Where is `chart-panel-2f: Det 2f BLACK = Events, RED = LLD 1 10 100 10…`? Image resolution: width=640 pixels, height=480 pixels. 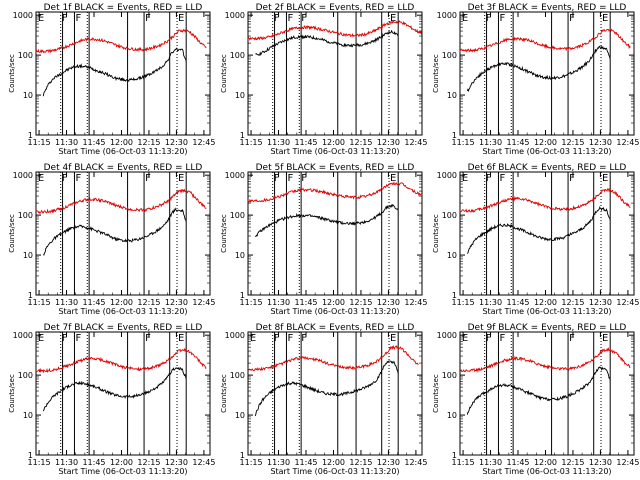 chart-panel-2f: Det 2f BLACK = Events, RED = LLD 1 10 100 10… is located at coordinates (323, 79).